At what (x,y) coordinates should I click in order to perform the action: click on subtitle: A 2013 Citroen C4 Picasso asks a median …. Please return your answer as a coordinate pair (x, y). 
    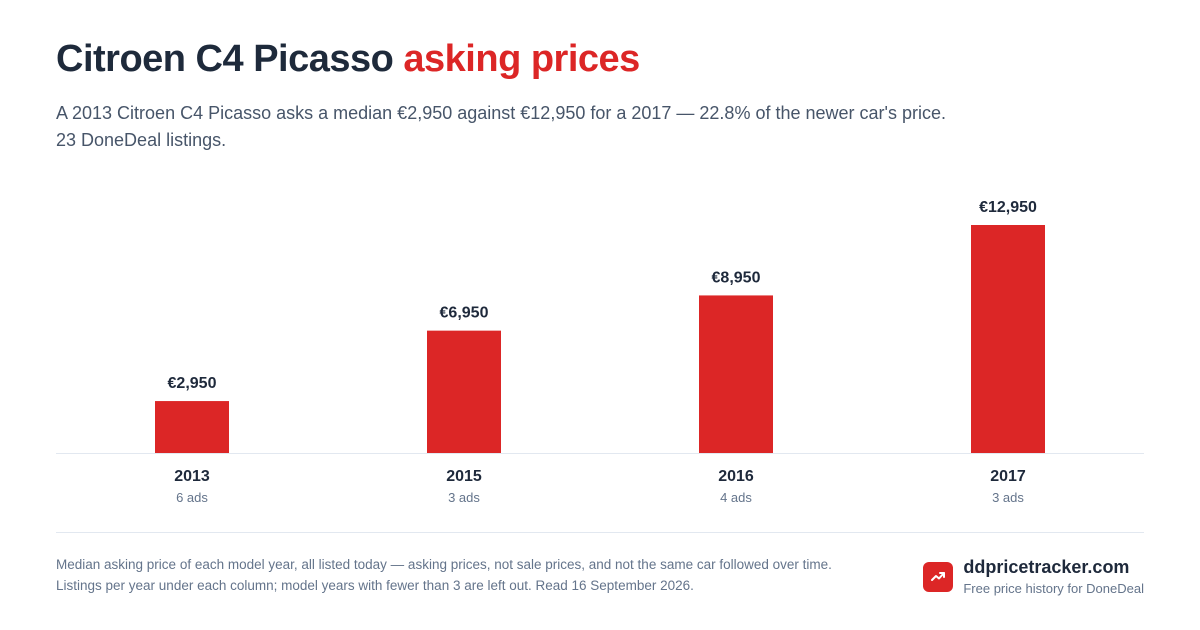
    Looking at the image, I should click on (556, 127).